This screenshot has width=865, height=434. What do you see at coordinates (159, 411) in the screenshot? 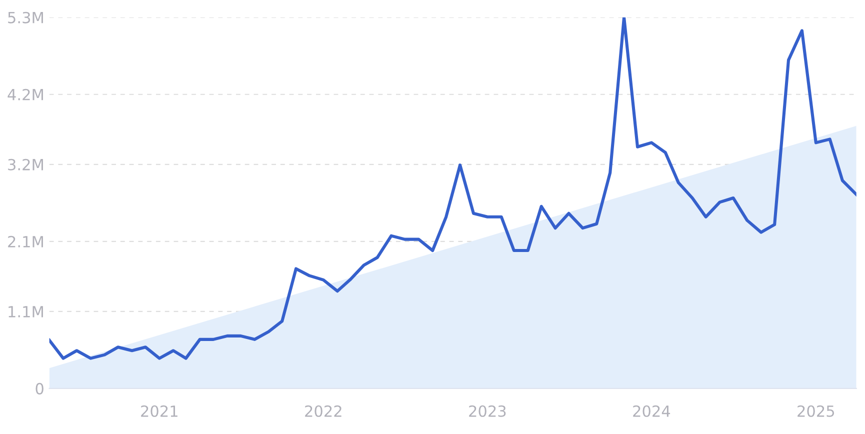
I see `x-tick-label: 2021` at bounding box center [159, 411].